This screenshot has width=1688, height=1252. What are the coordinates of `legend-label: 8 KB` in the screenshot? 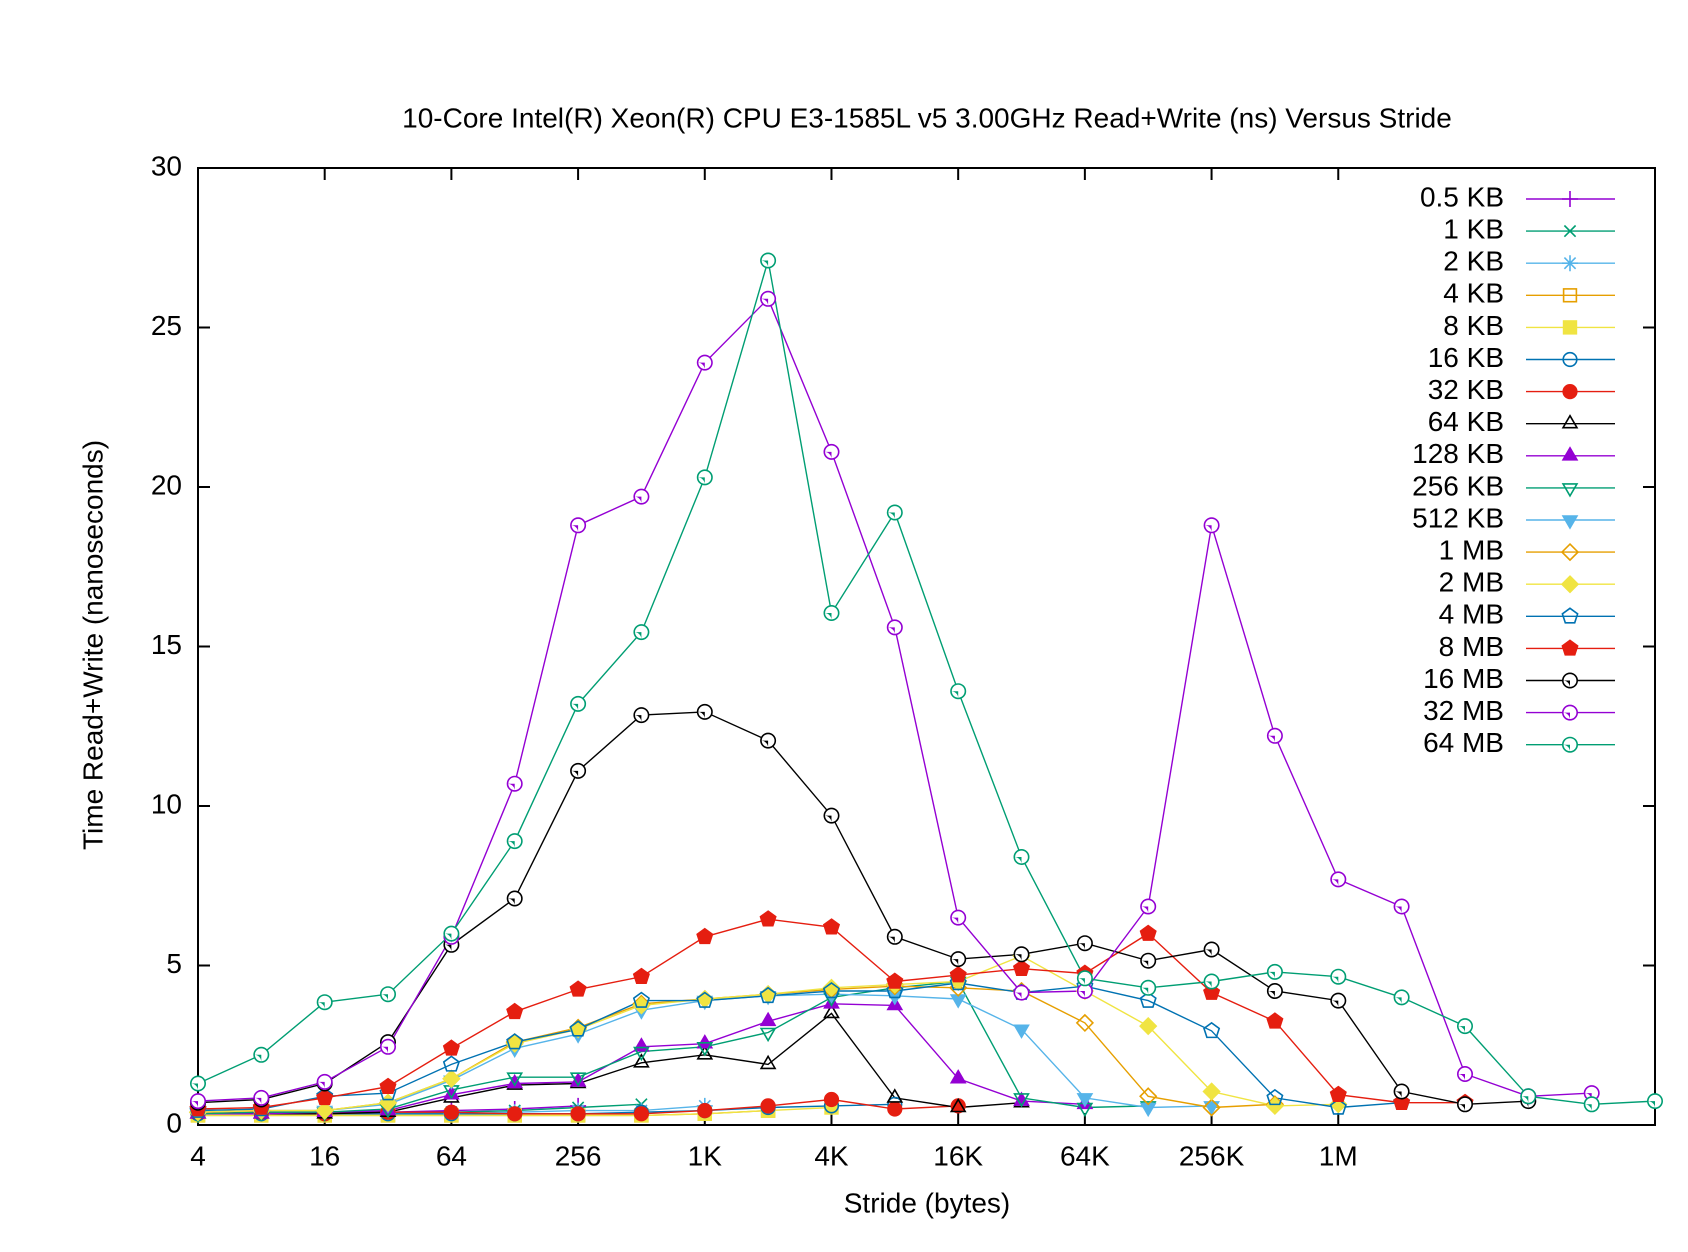 It's located at (1473, 325).